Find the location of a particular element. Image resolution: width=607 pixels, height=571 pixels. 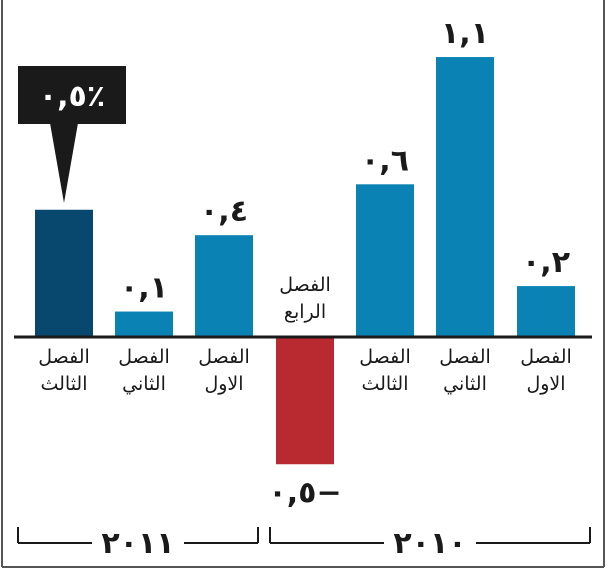

category-label-3-1: الرابع is located at coordinates (305, 312).